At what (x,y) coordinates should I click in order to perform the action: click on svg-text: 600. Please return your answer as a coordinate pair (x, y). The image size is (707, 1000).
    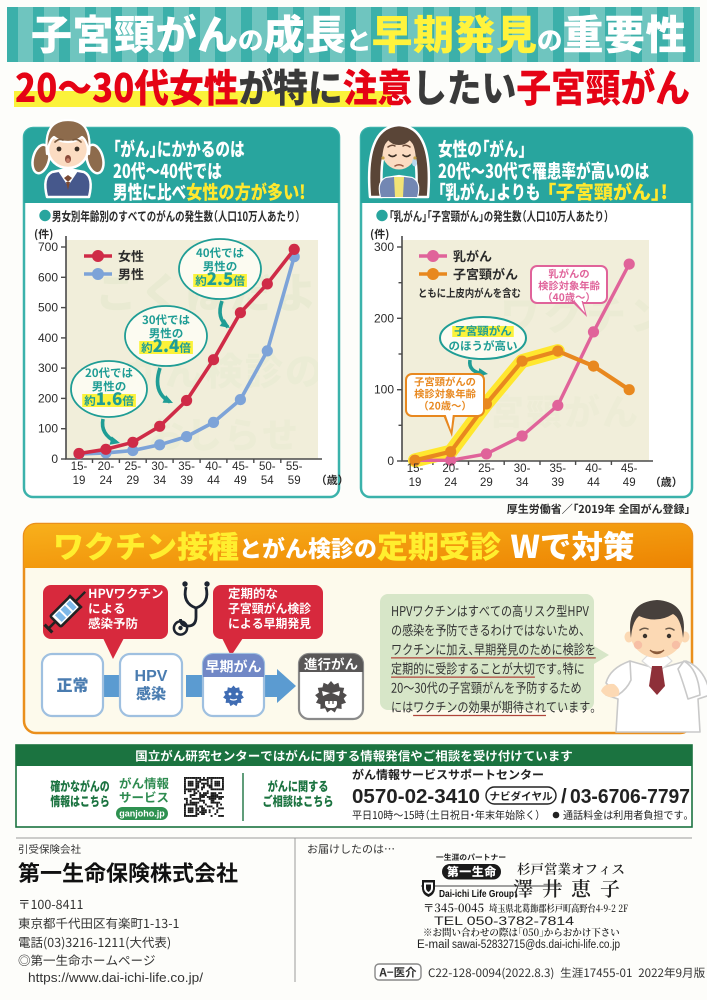
    Looking at the image, I should click on (48, 277).